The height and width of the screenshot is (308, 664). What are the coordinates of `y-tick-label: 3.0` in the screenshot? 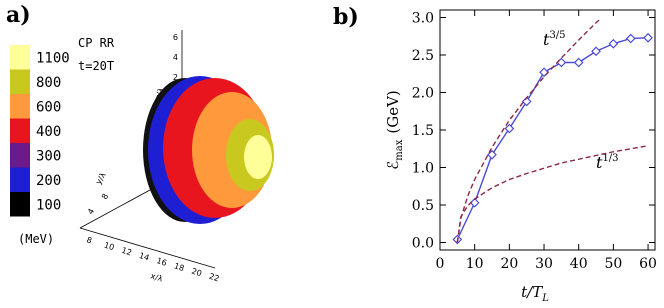 It's located at (423, 19).